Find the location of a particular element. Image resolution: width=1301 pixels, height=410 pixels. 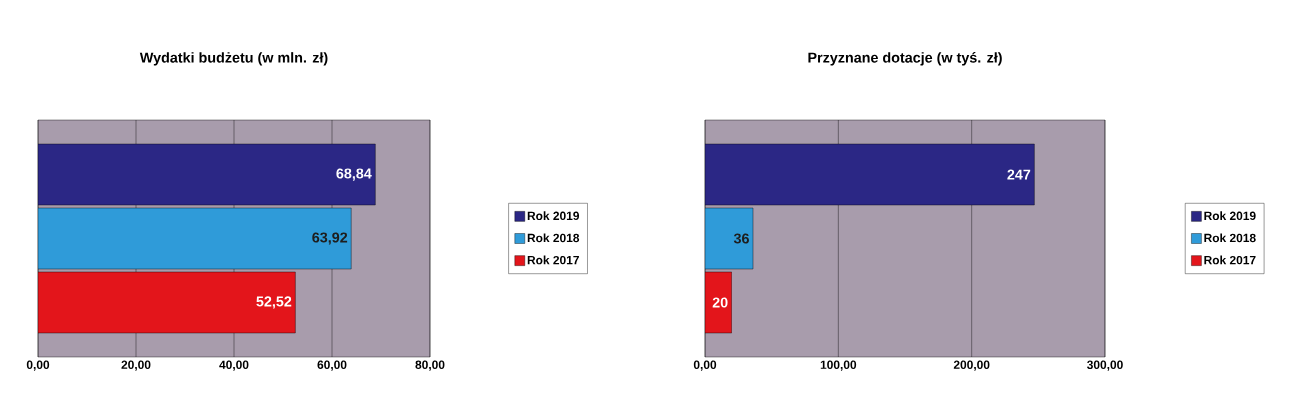

data-label: 36 is located at coordinates (741, 238).